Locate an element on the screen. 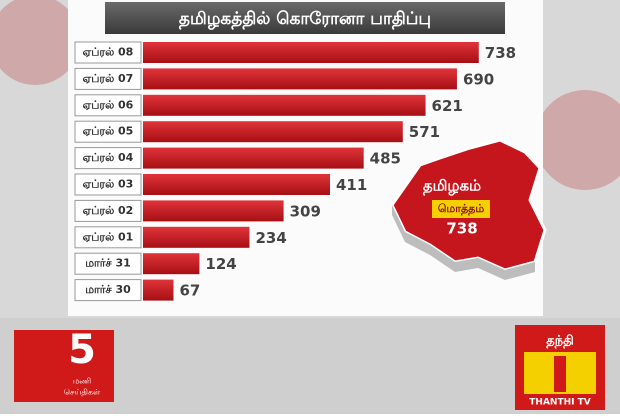 The width and height of the screenshot is (620, 418). bulletin-number: 5 is located at coordinates (82, 350).